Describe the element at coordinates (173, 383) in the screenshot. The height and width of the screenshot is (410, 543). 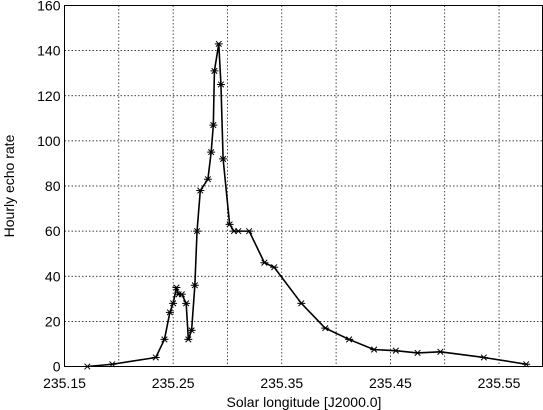
I see `x-tick-label: 235.25` at that location.